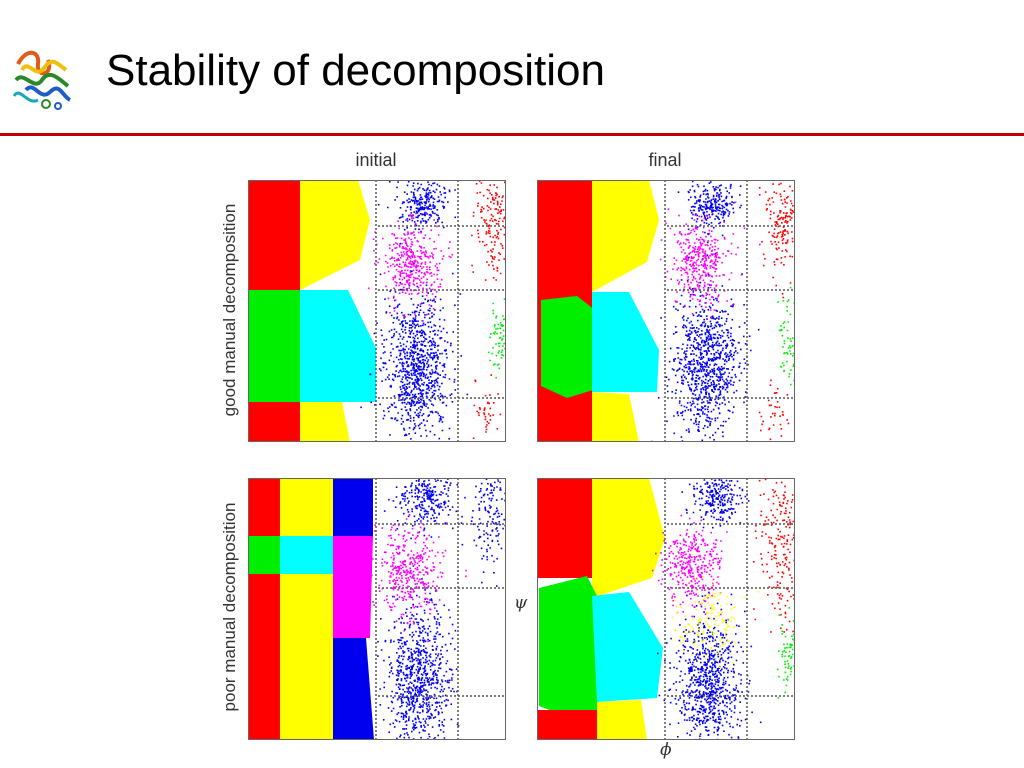  Describe the element at coordinates (666, 609) in the screenshot. I see `panel-poor-final` at that location.